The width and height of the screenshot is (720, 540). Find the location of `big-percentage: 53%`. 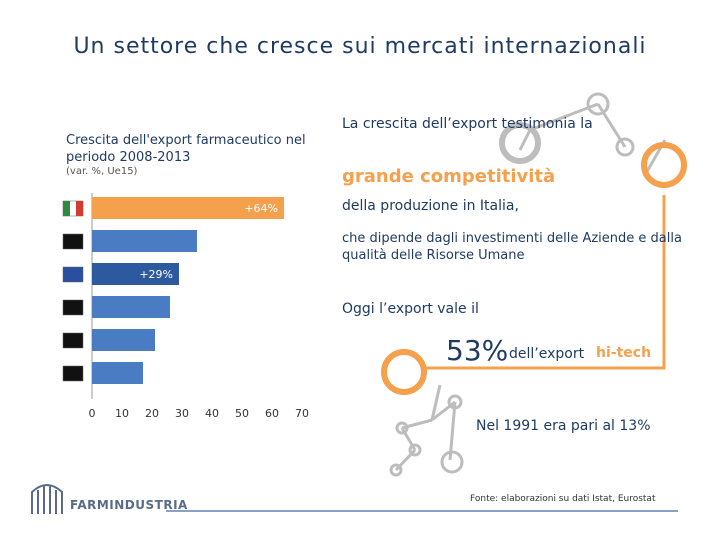

big-percentage: 53% is located at coordinates (477, 350).